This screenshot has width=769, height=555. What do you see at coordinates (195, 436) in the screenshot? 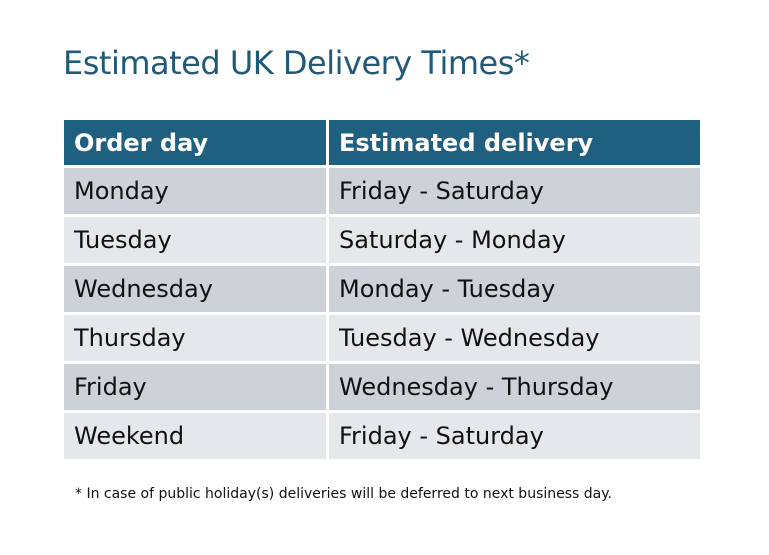
I see `order-day-cell: Weekend` at bounding box center [195, 436].